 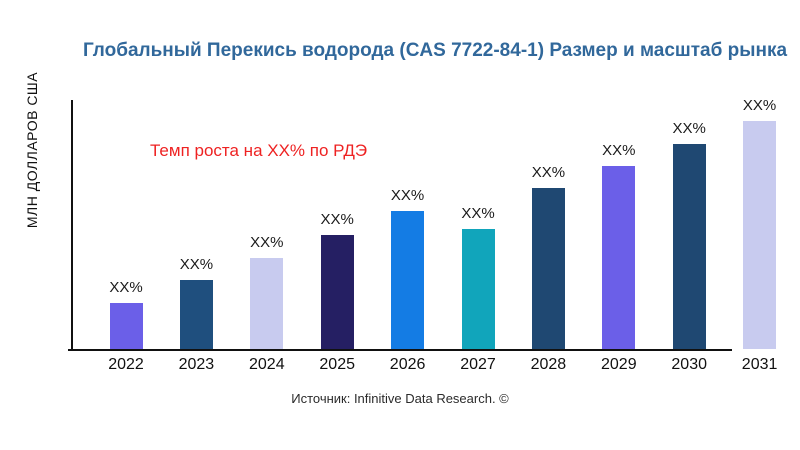 What do you see at coordinates (259, 150) in the screenshot?
I see `growth-rate-annotation: Темп роста на XX% по РДЭ` at bounding box center [259, 150].